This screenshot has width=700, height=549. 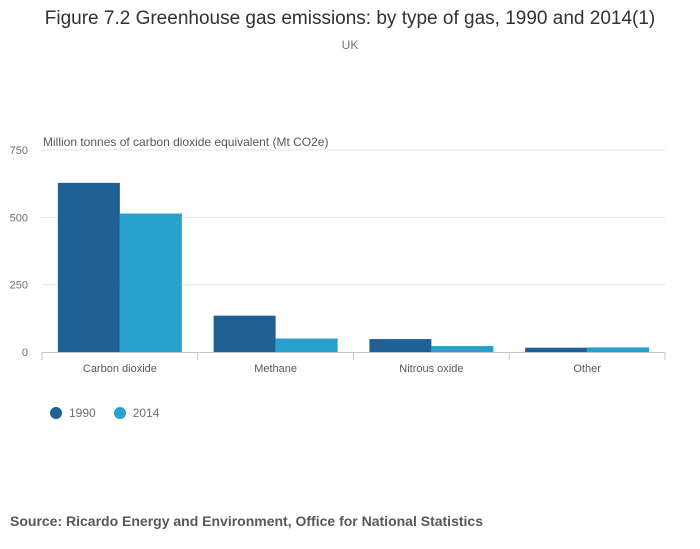 I want to click on legend: 1990 2014, so click(x=104, y=413).